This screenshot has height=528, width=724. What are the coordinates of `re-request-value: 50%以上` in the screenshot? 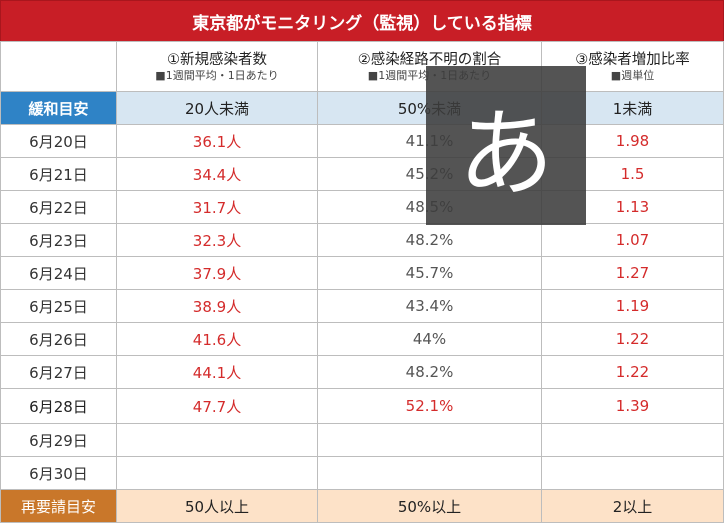 It's located at (429, 506).